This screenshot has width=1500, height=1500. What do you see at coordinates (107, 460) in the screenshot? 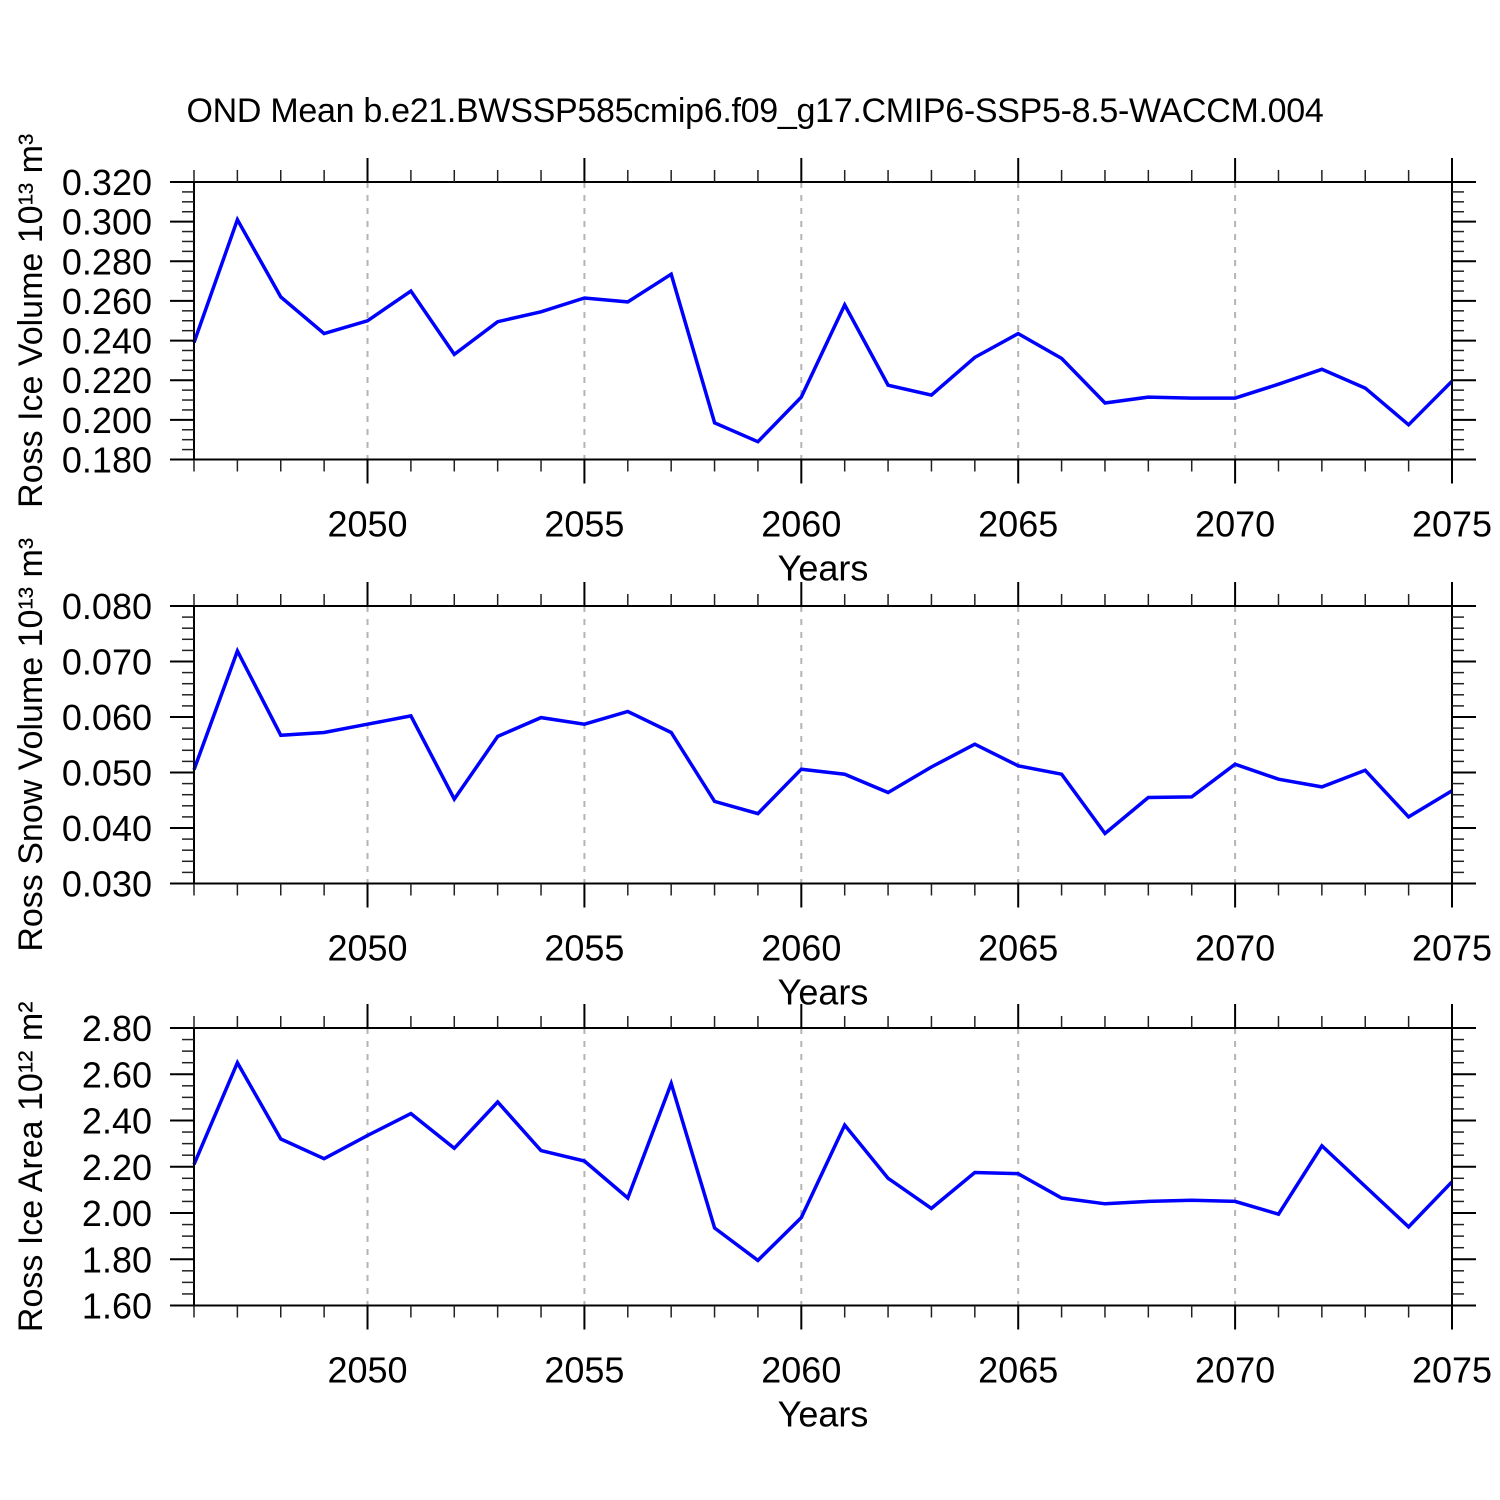
I see `y-tick-label: 0.180` at bounding box center [107, 460].